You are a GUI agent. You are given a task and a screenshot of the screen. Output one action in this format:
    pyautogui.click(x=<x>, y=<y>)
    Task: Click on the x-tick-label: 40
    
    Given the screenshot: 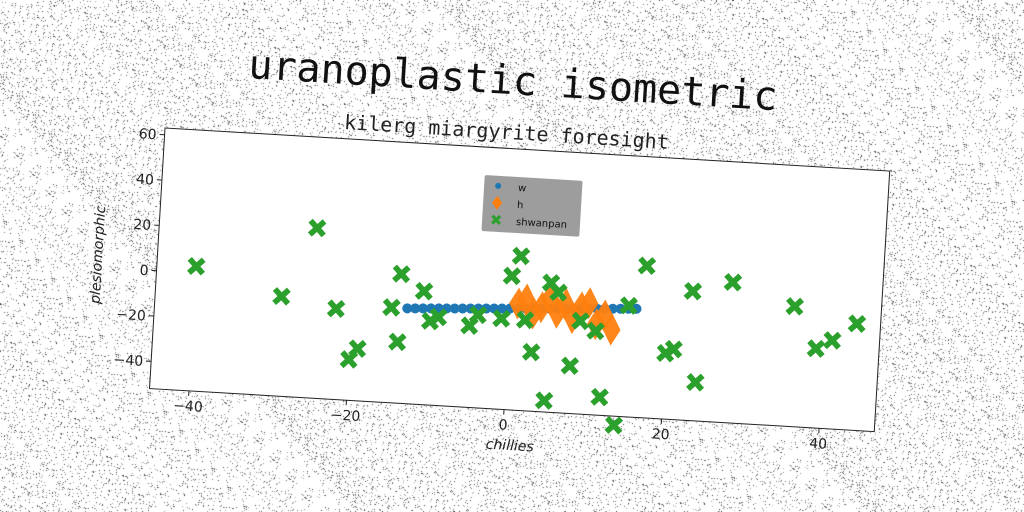 What is the action you would take?
    pyautogui.click(x=818, y=444)
    